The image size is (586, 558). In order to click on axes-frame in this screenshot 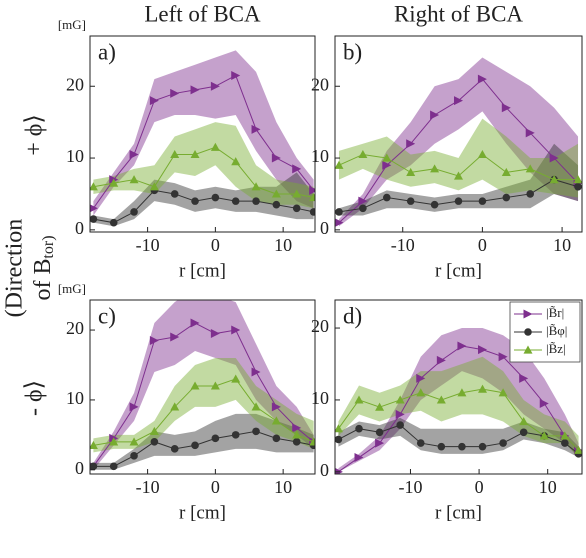, I will do `click(202, 134)`.